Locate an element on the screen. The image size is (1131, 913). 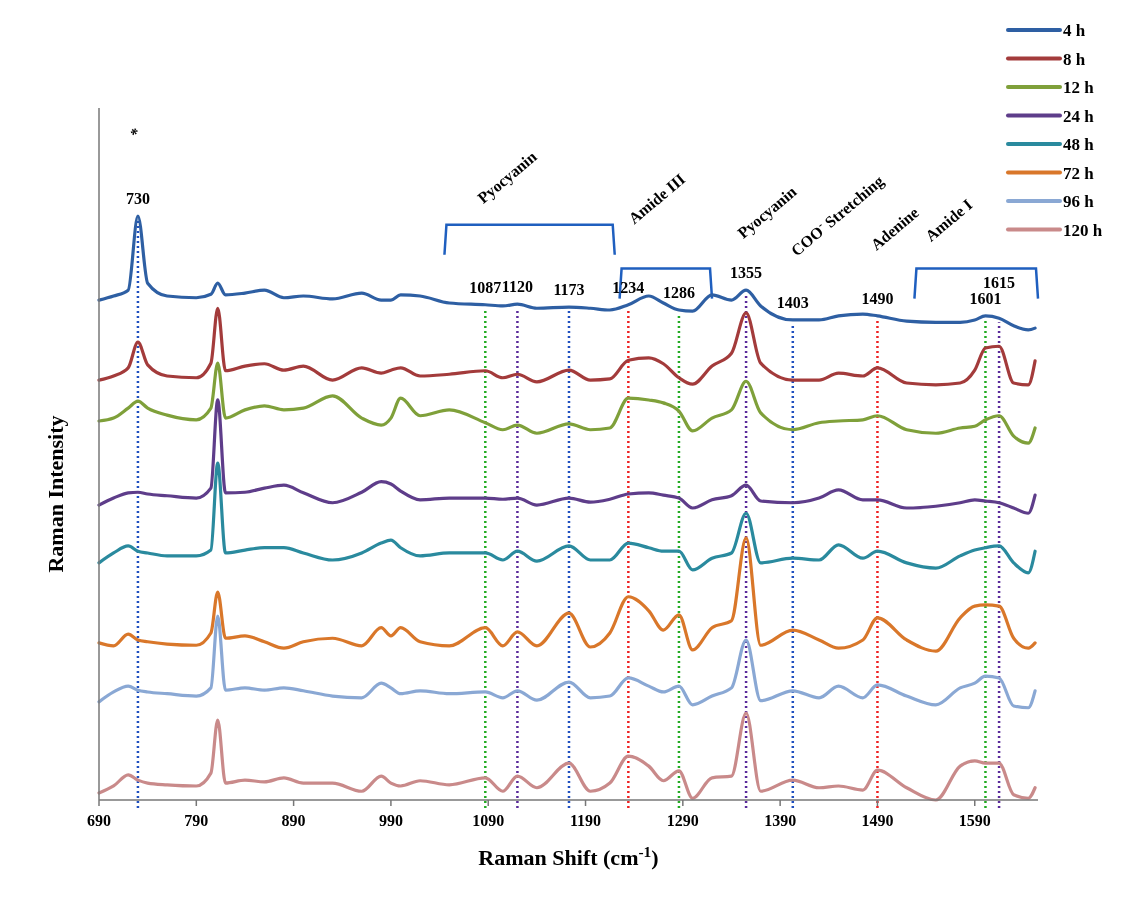
x-tick-label: 790 is located at coordinates (196, 820).